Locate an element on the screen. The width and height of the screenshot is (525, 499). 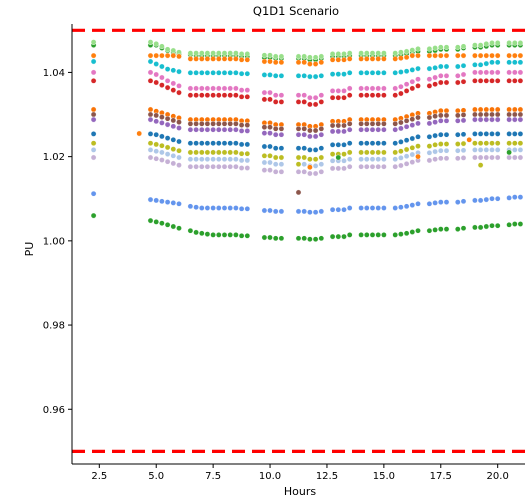
x-tick-label: 2.5 is located at coordinates (99, 476).